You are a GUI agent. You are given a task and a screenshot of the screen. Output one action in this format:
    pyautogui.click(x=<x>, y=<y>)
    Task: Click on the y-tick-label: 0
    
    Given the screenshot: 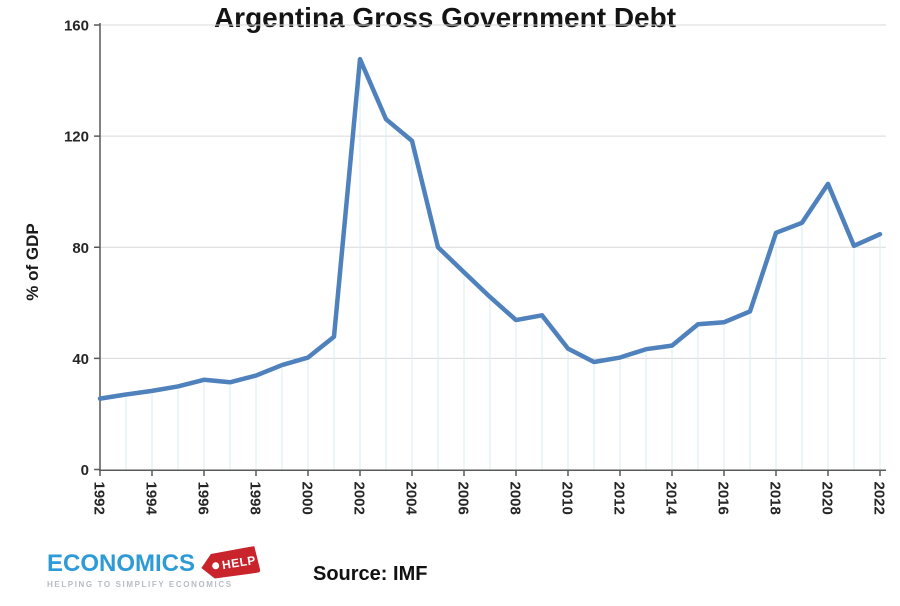 What is the action you would take?
    pyautogui.click(x=85, y=470)
    